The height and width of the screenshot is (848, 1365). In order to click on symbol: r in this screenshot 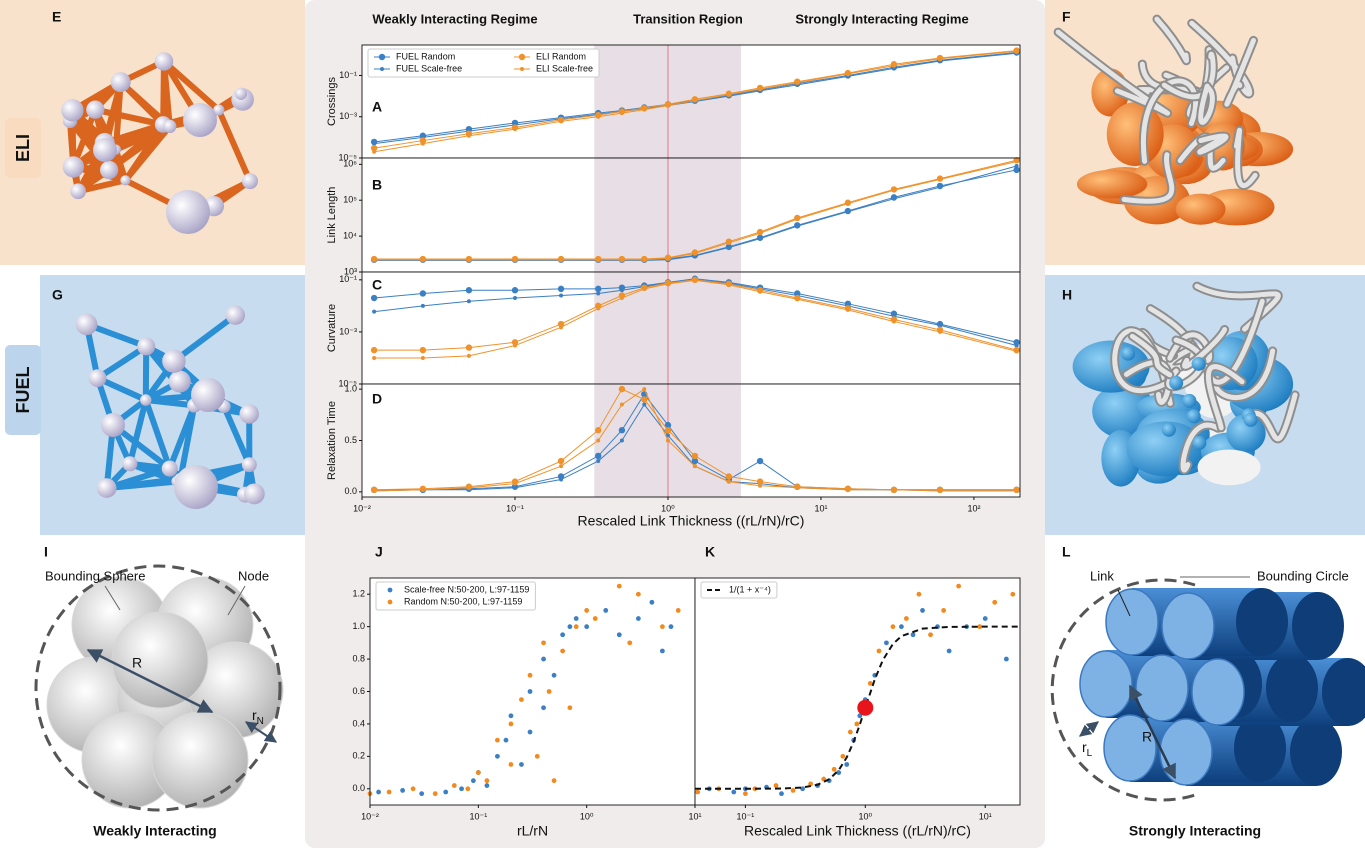, I will do `click(254, 715)`.